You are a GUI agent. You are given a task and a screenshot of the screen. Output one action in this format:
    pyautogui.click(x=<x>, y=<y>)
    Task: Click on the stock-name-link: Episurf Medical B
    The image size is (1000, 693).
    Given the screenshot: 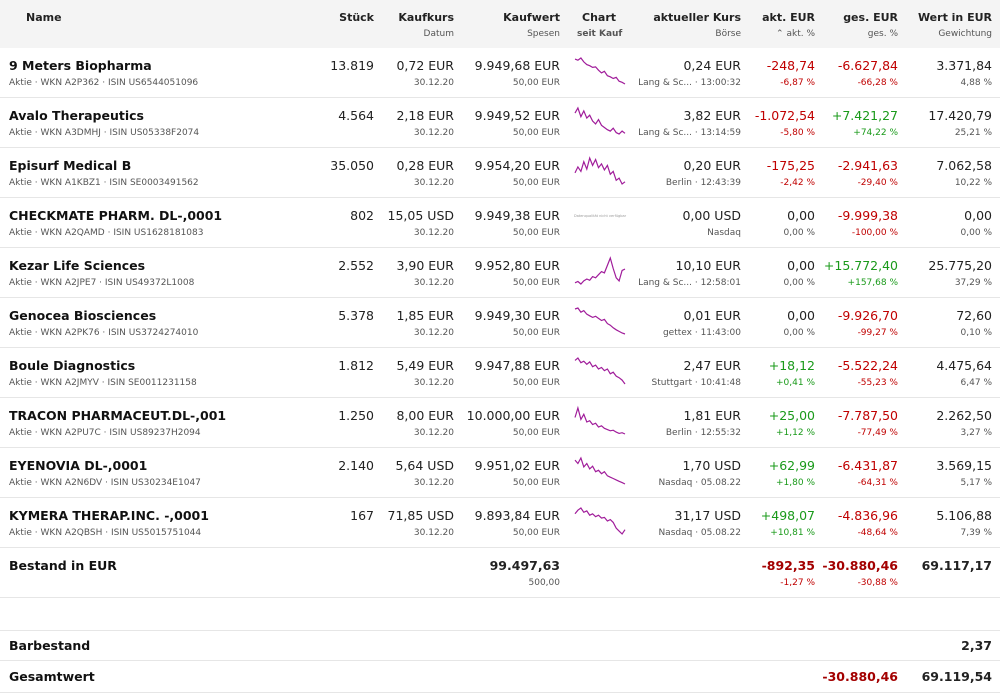 What is the action you would take?
    pyautogui.click(x=70, y=165)
    